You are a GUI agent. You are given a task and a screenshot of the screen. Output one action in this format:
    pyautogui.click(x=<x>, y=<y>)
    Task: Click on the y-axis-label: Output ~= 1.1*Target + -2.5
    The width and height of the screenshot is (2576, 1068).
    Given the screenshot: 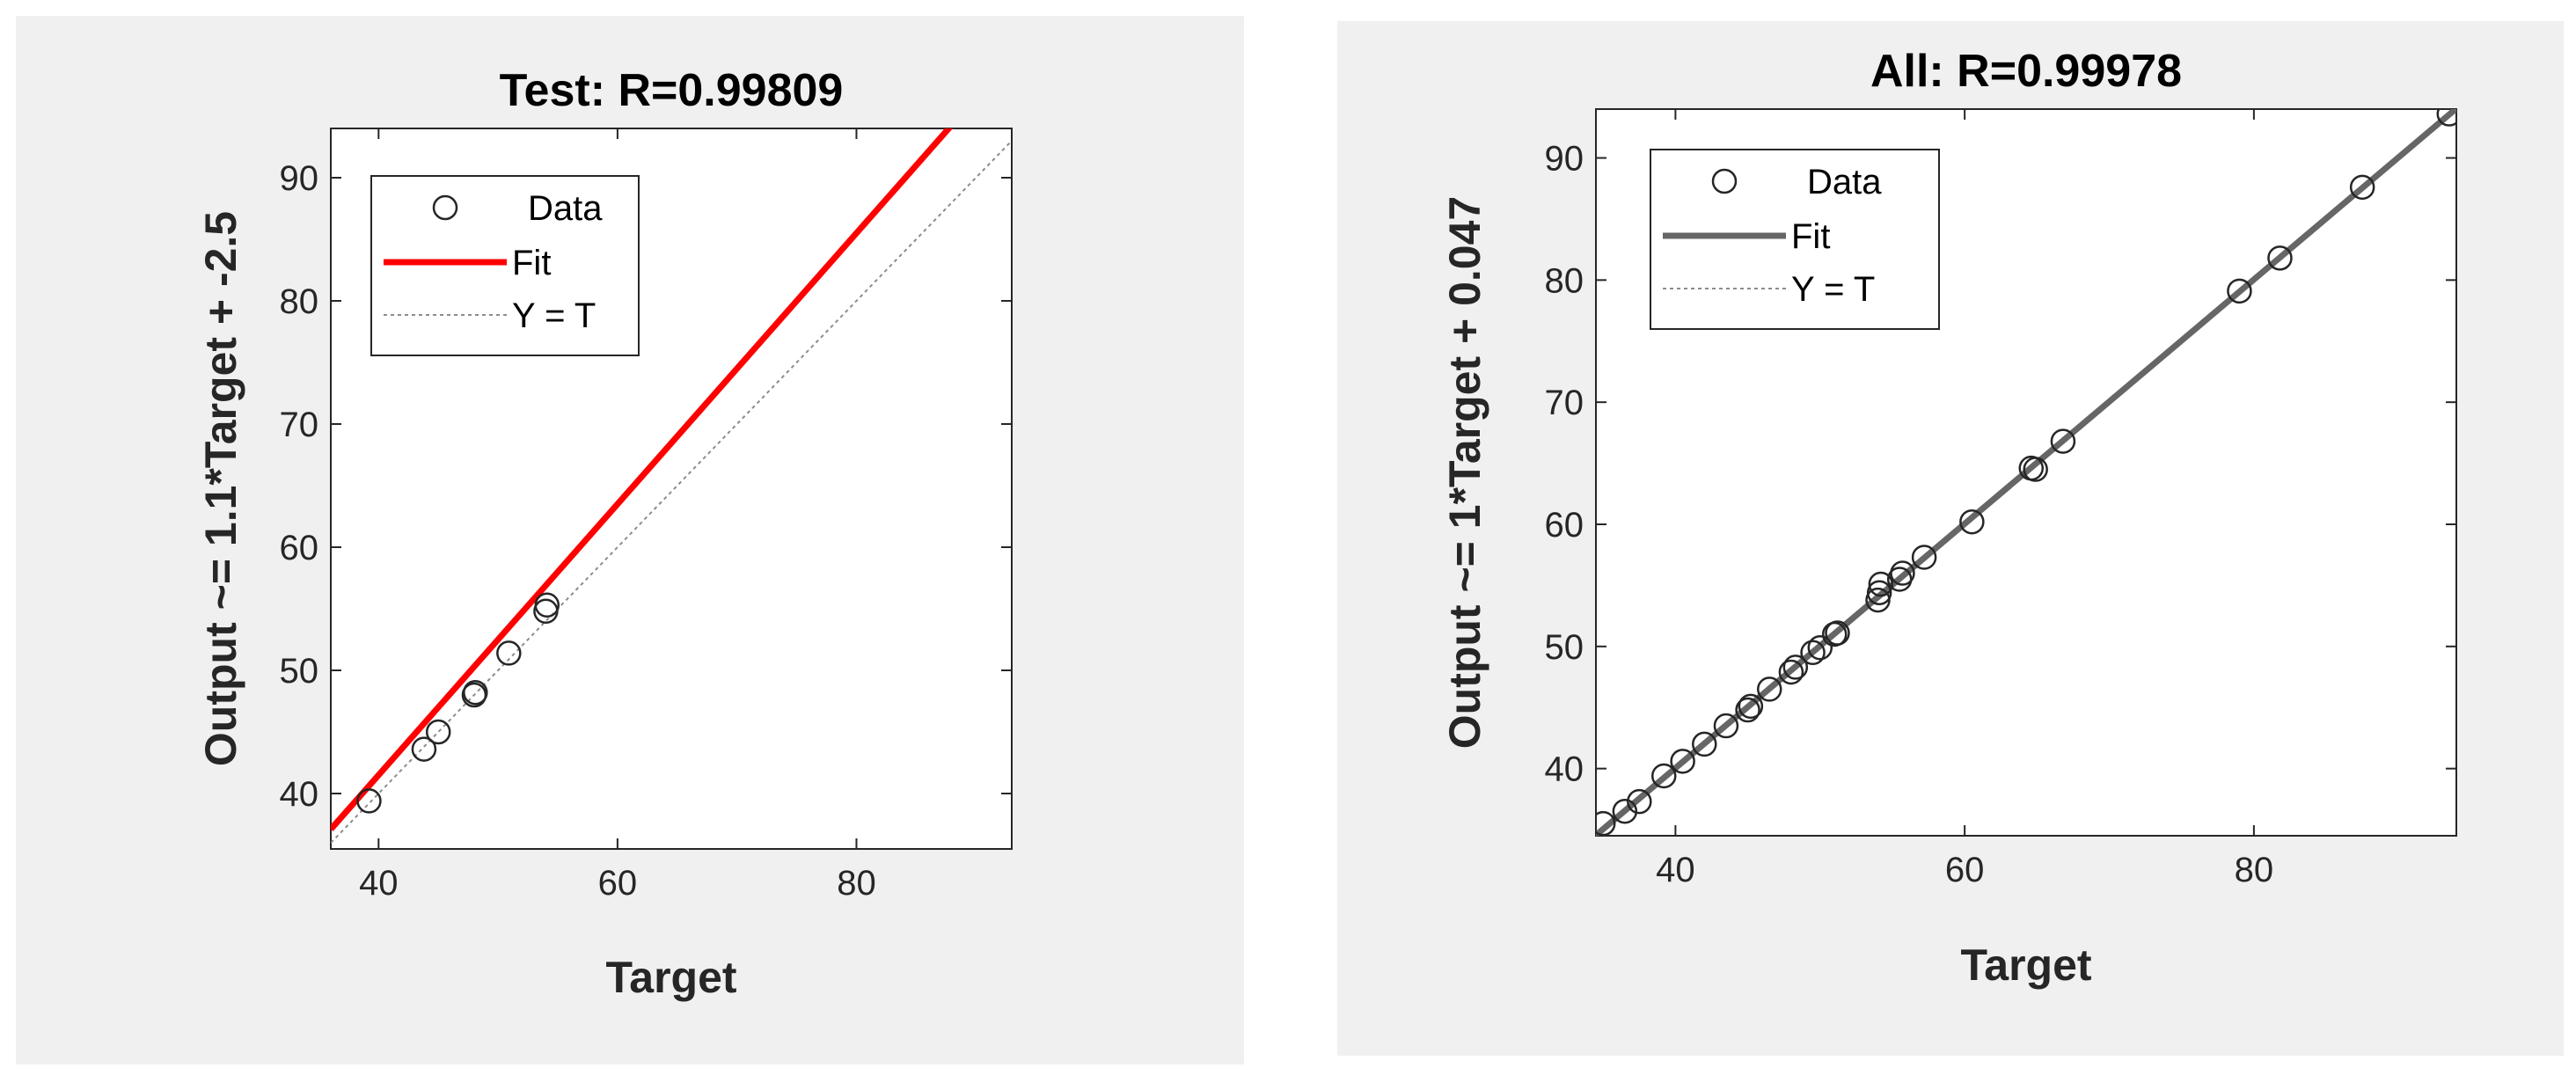 What is the action you would take?
    pyautogui.click(x=220, y=488)
    